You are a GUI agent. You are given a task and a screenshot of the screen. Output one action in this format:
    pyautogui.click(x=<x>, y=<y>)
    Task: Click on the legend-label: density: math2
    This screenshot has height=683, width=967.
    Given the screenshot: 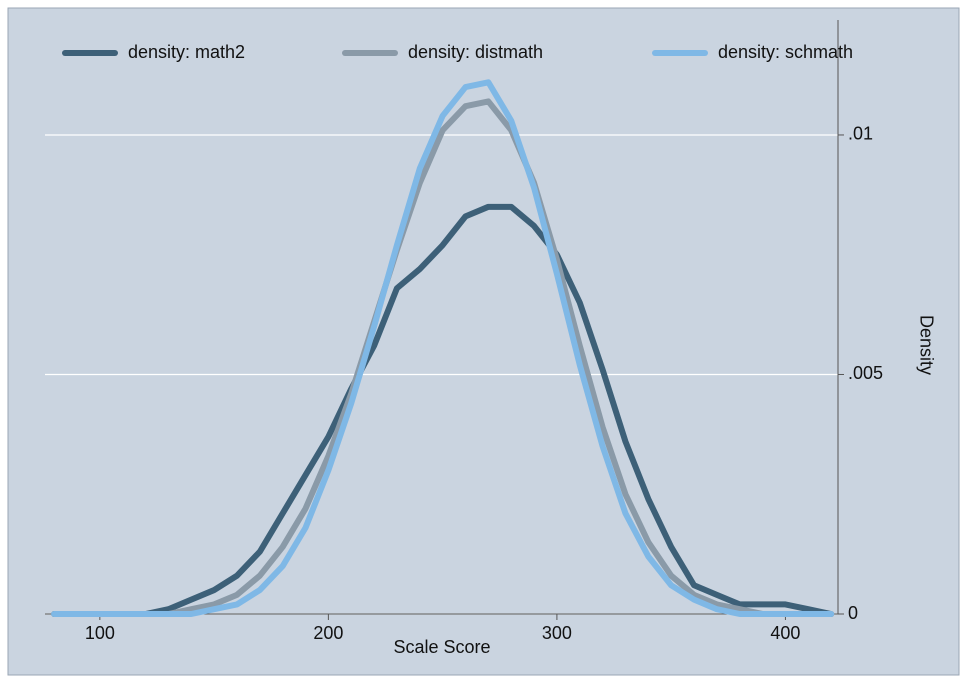 What is the action you would take?
    pyautogui.click(x=186, y=52)
    